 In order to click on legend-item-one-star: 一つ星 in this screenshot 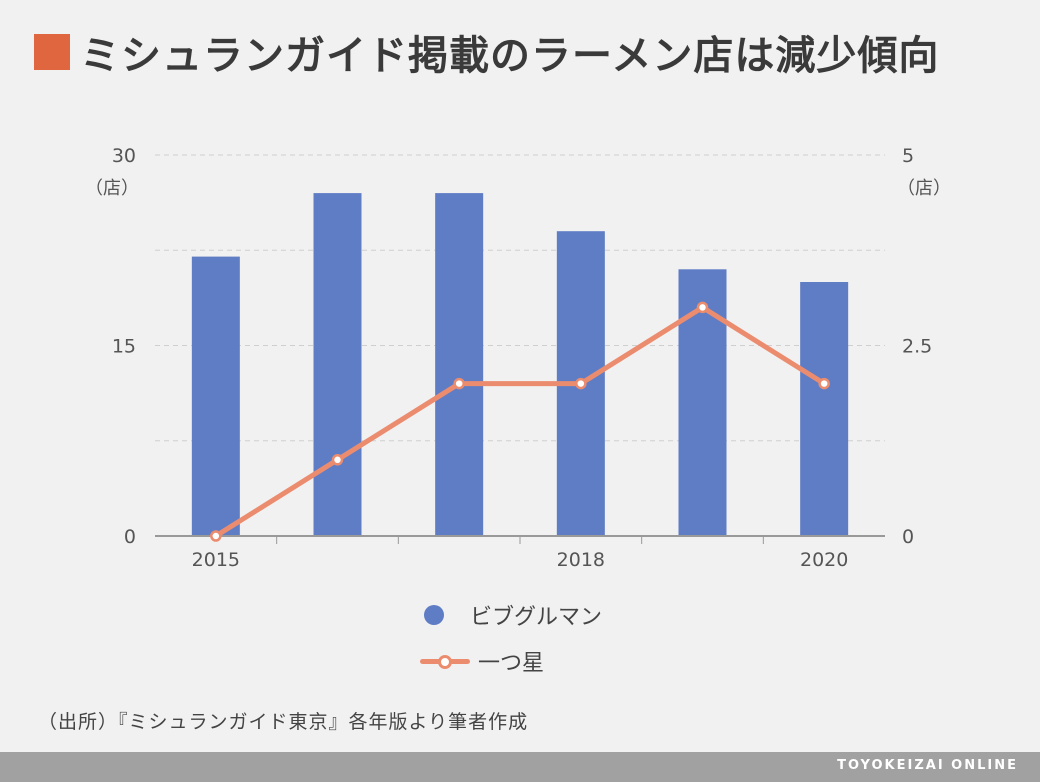, I will do `click(511, 661)`.